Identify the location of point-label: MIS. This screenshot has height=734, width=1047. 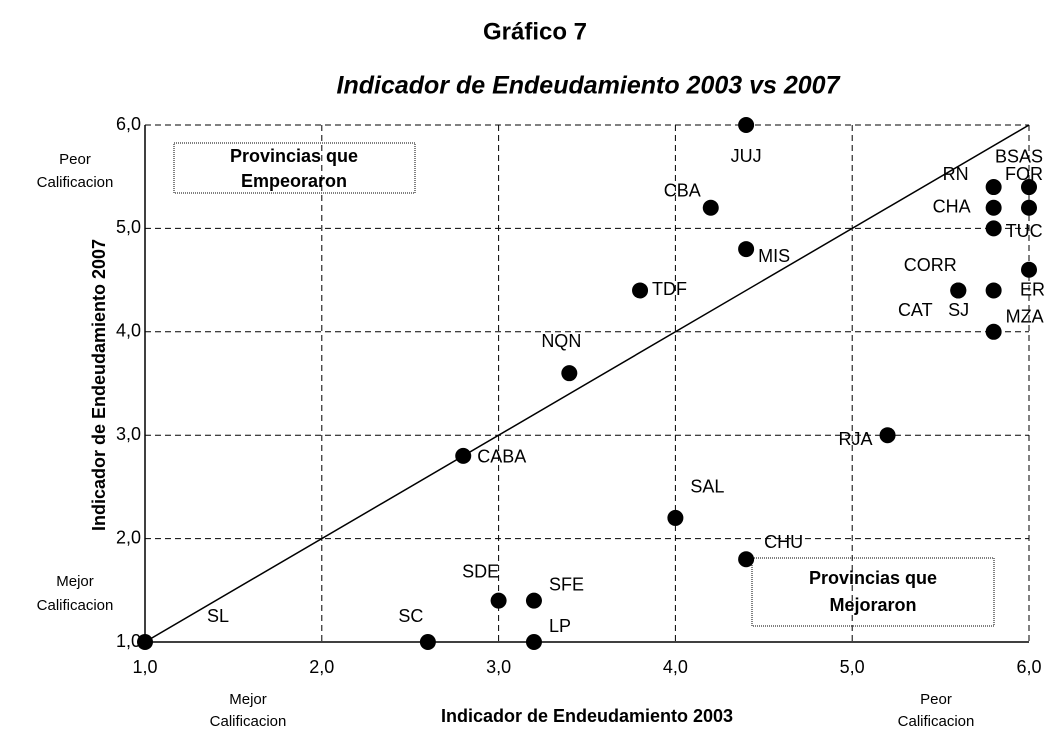
(774, 256).